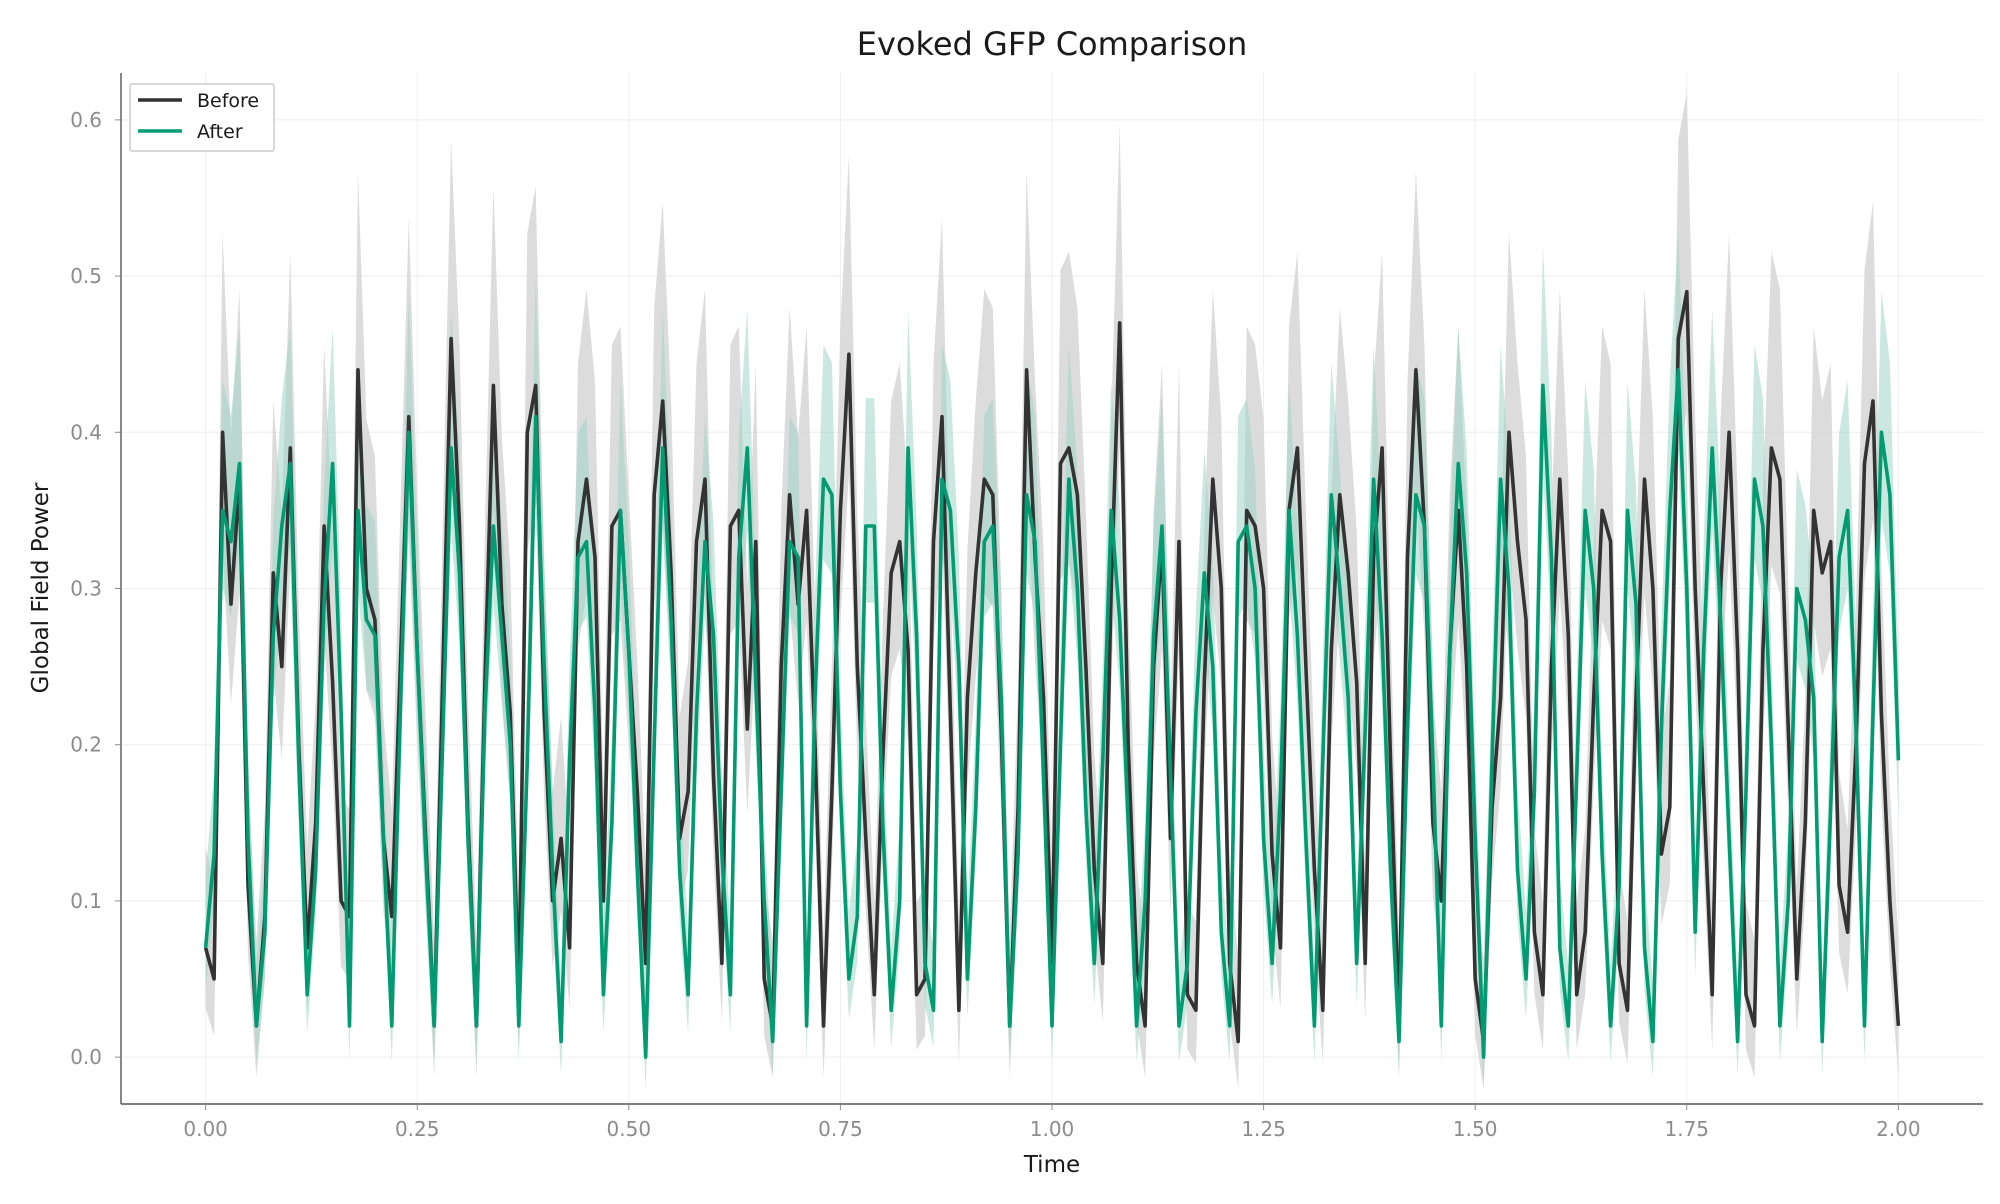 The image size is (2000, 1204). Describe the element at coordinates (1475, 1129) in the screenshot. I see `x-tick-label: 1.50` at that location.